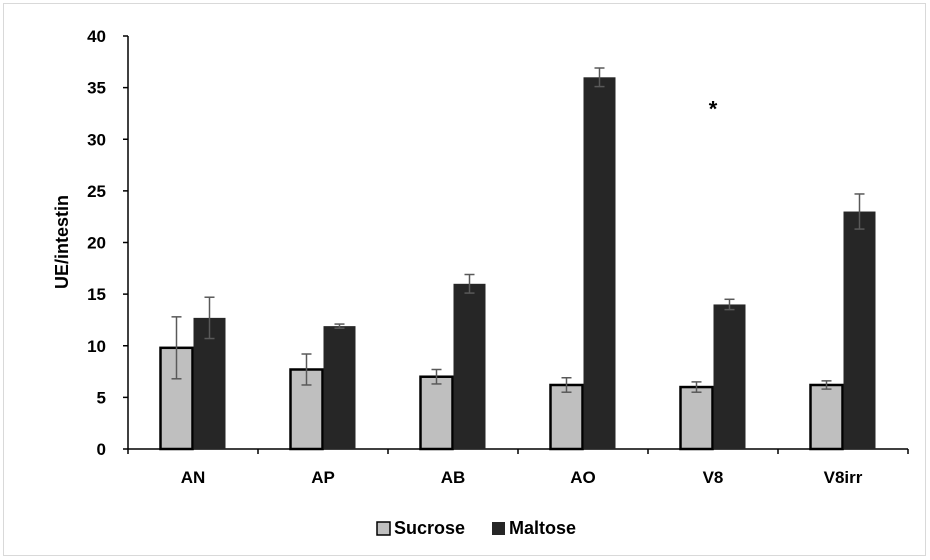  I want to click on annotations: *, so click(713, 108).